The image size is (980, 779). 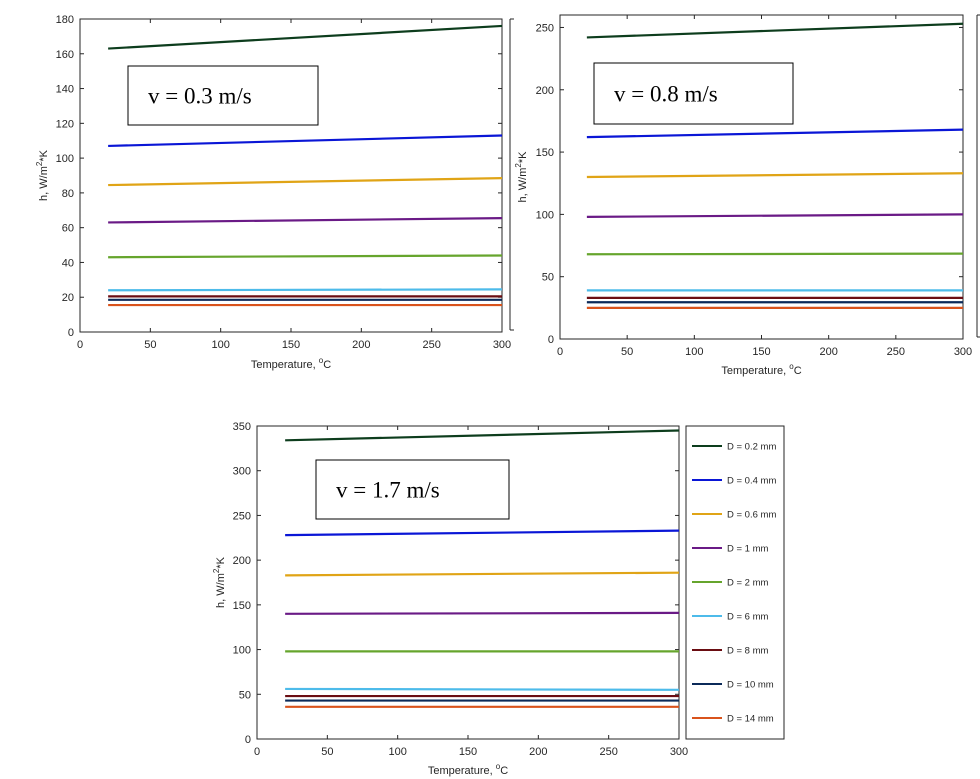 I want to click on y-axis-label: h, W/m2*K, so click(x=42, y=175).